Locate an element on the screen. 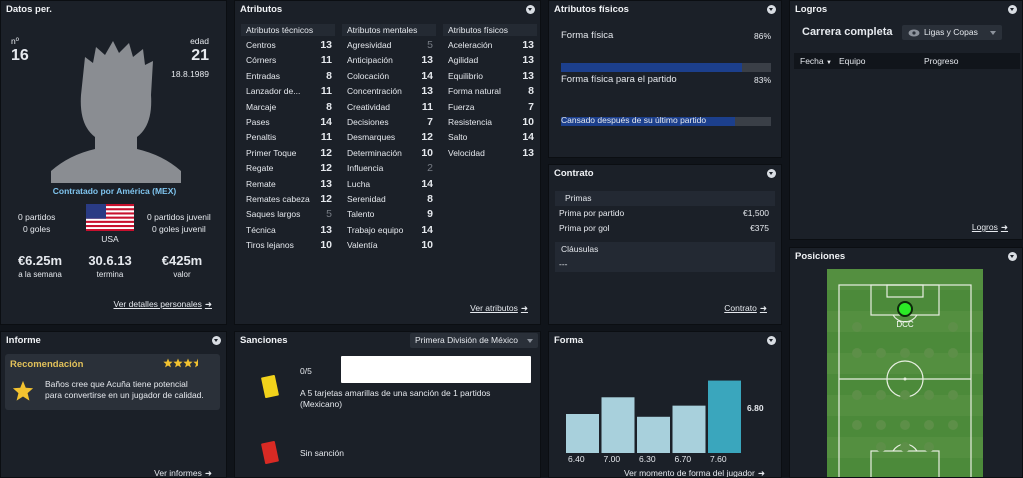 The height and width of the screenshot is (478, 1023). expires-block: 30.6.13 termina is located at coordinates (110, 266).